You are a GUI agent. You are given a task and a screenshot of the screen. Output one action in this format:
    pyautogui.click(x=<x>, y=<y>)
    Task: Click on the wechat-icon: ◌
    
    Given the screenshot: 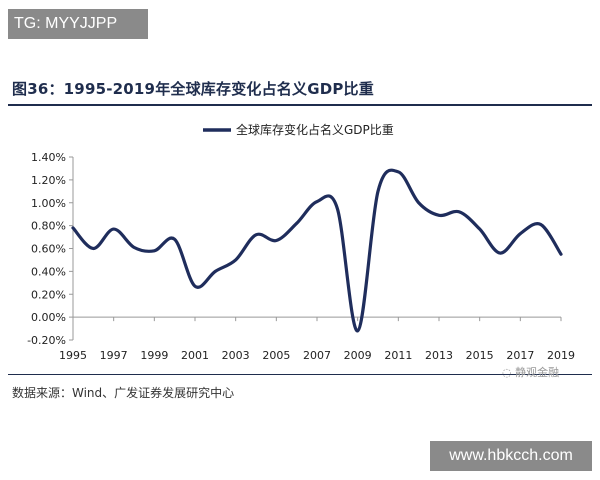 What is the action you would take?
    pyautogui.click(x=507, y=372)
    